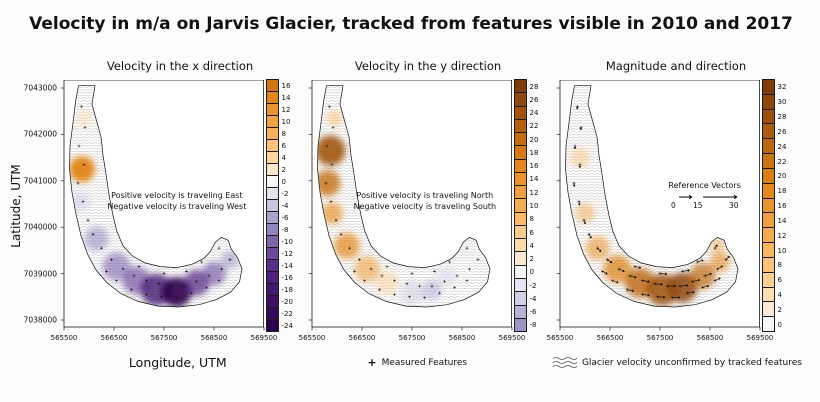 The width and height of the screenshot is (820, 402). I want to click on y-tick-label: 7042000, so click(40, 134).